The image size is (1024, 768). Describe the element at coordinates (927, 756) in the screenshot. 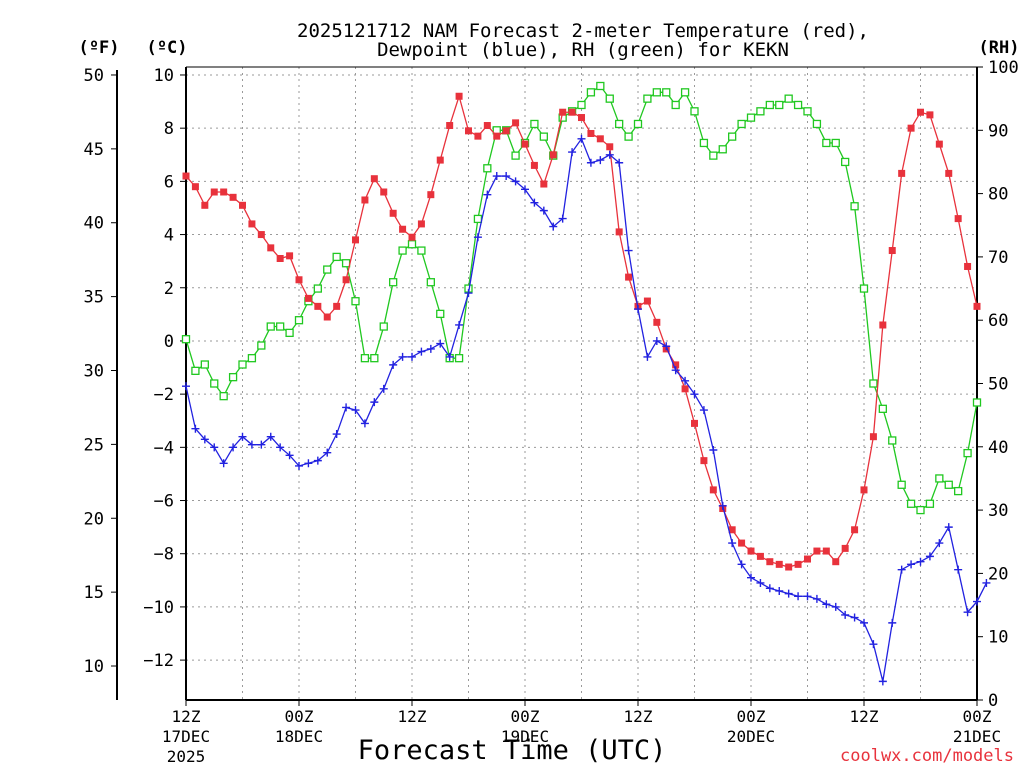

I see `credit-text: coolwx.com/models` at that location.